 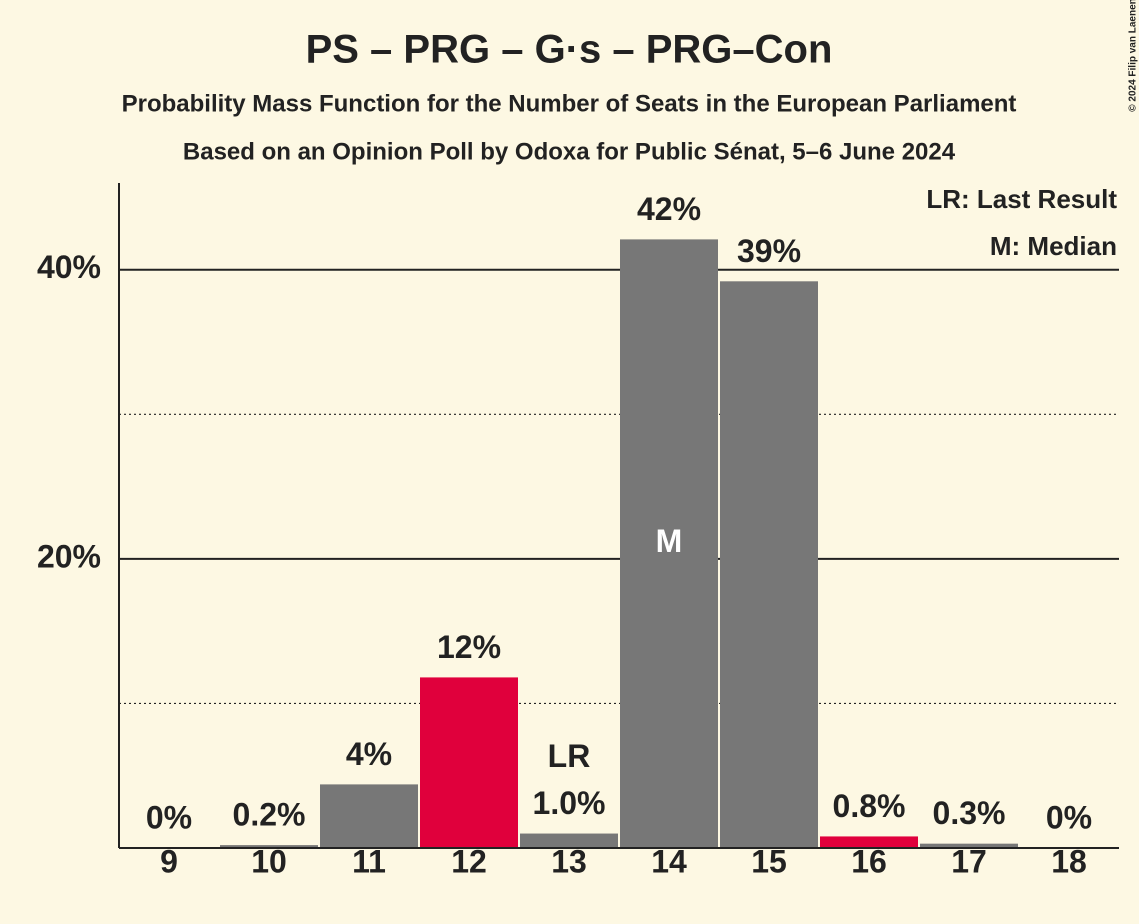 I want to click on copyright: © 2024 Filip van Laenen, so click(x=1133, y=56).